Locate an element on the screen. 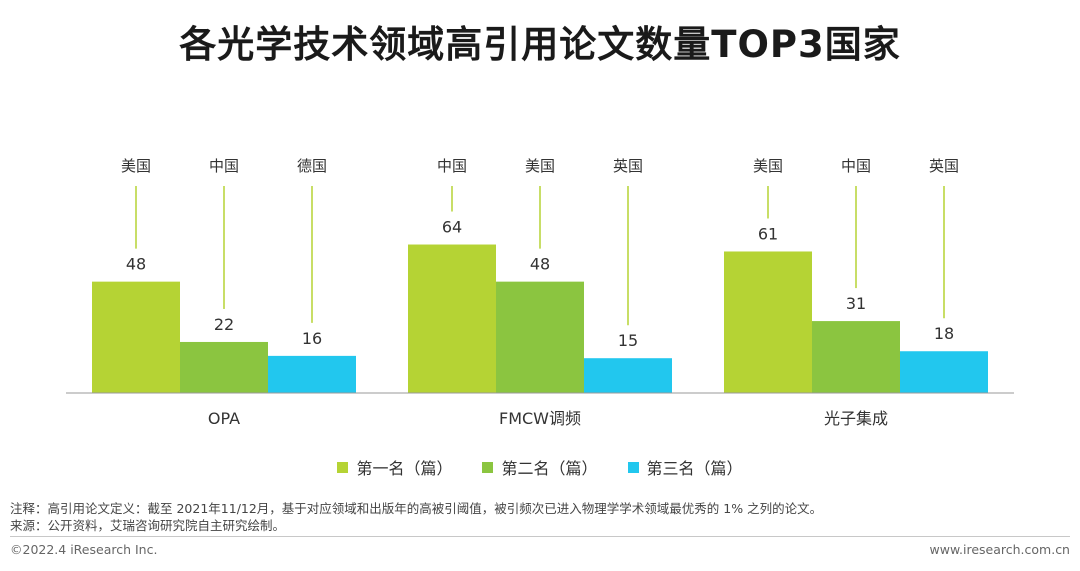 The width and height of the screenshot is (1080, 571). legend-item-first: 第一名（篇） is located at coordinates (394, 467).